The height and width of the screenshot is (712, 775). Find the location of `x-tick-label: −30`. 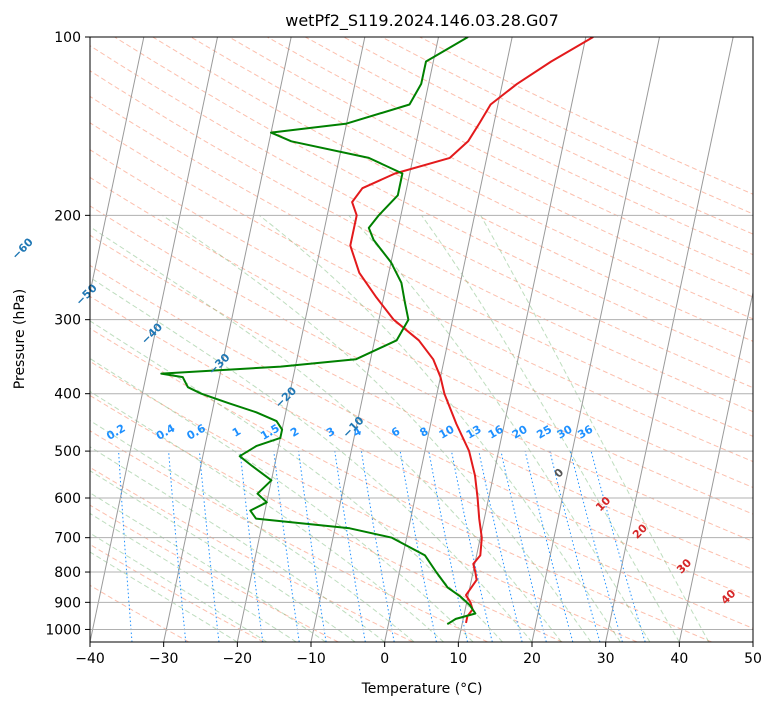

x-tick-label: −30 is located at coordinates (164, 659).